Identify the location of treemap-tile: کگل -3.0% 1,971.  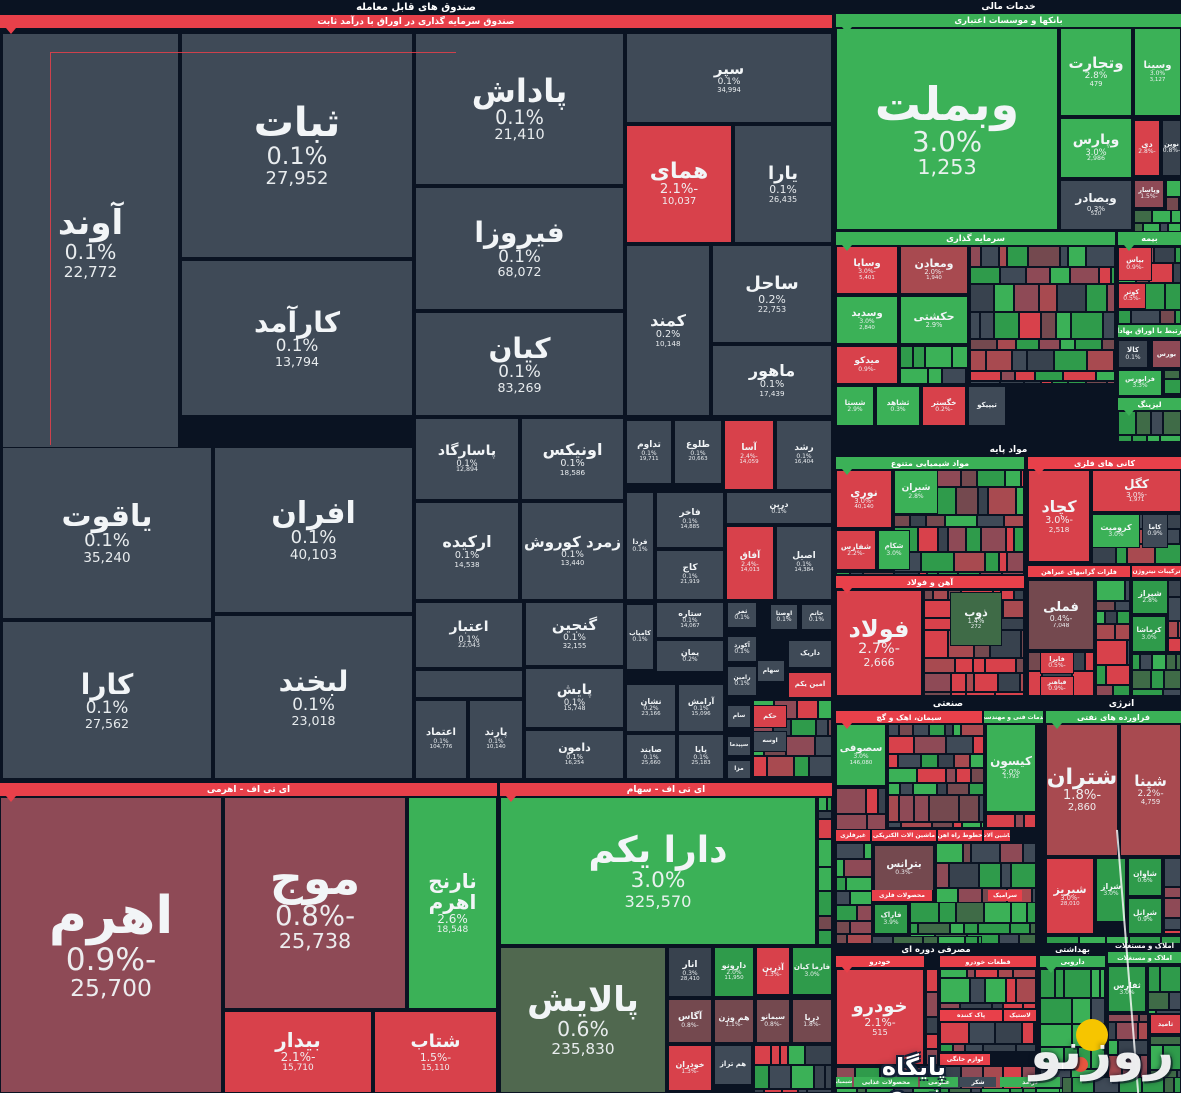
(1136, 491).